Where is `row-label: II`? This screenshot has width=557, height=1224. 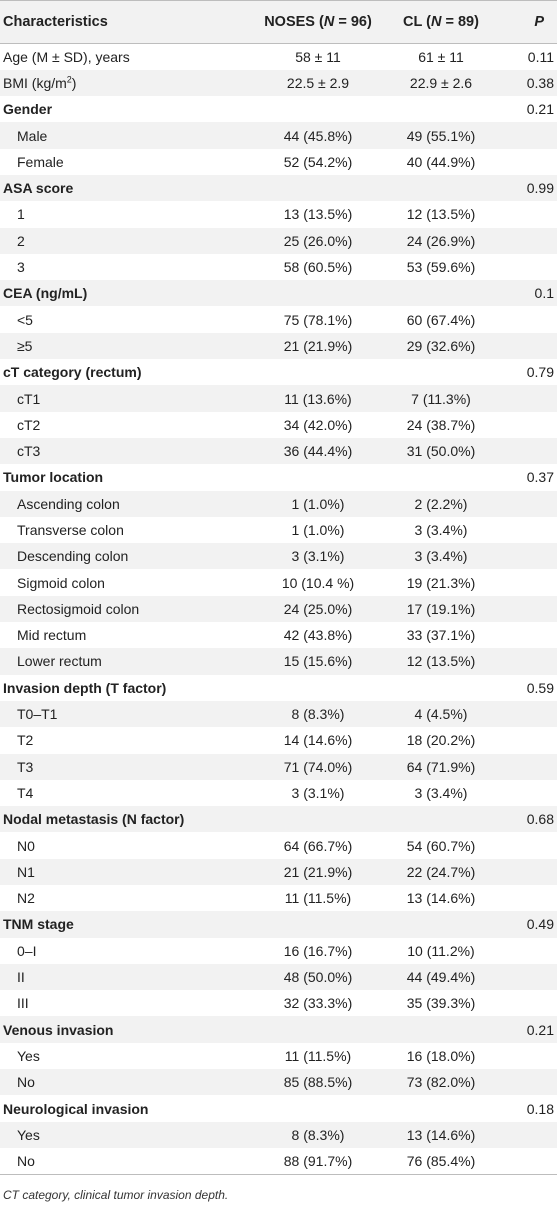 row-label: II is located at coordinates (21, 977).